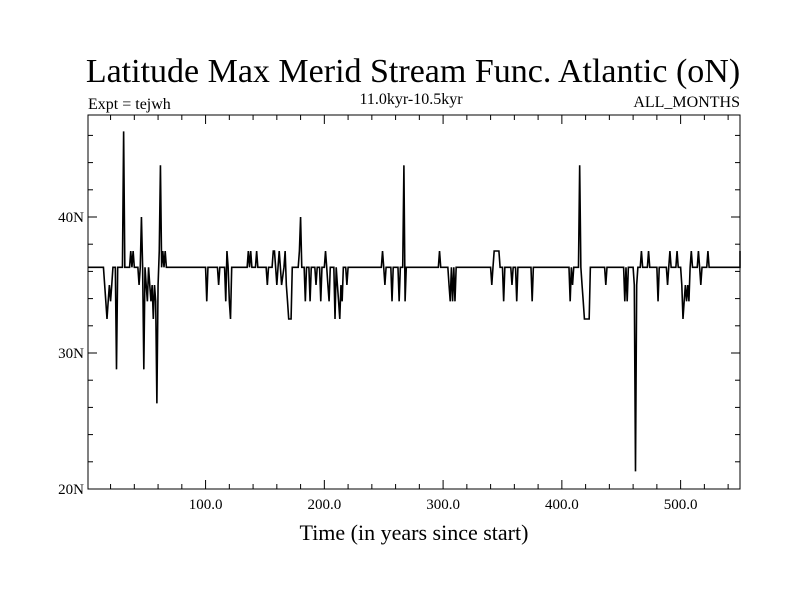 The image size is (800, 600). Describe the element at coordinates (324, 505) in the screenshot. I see `x-tick-label: 200.0` at that location.